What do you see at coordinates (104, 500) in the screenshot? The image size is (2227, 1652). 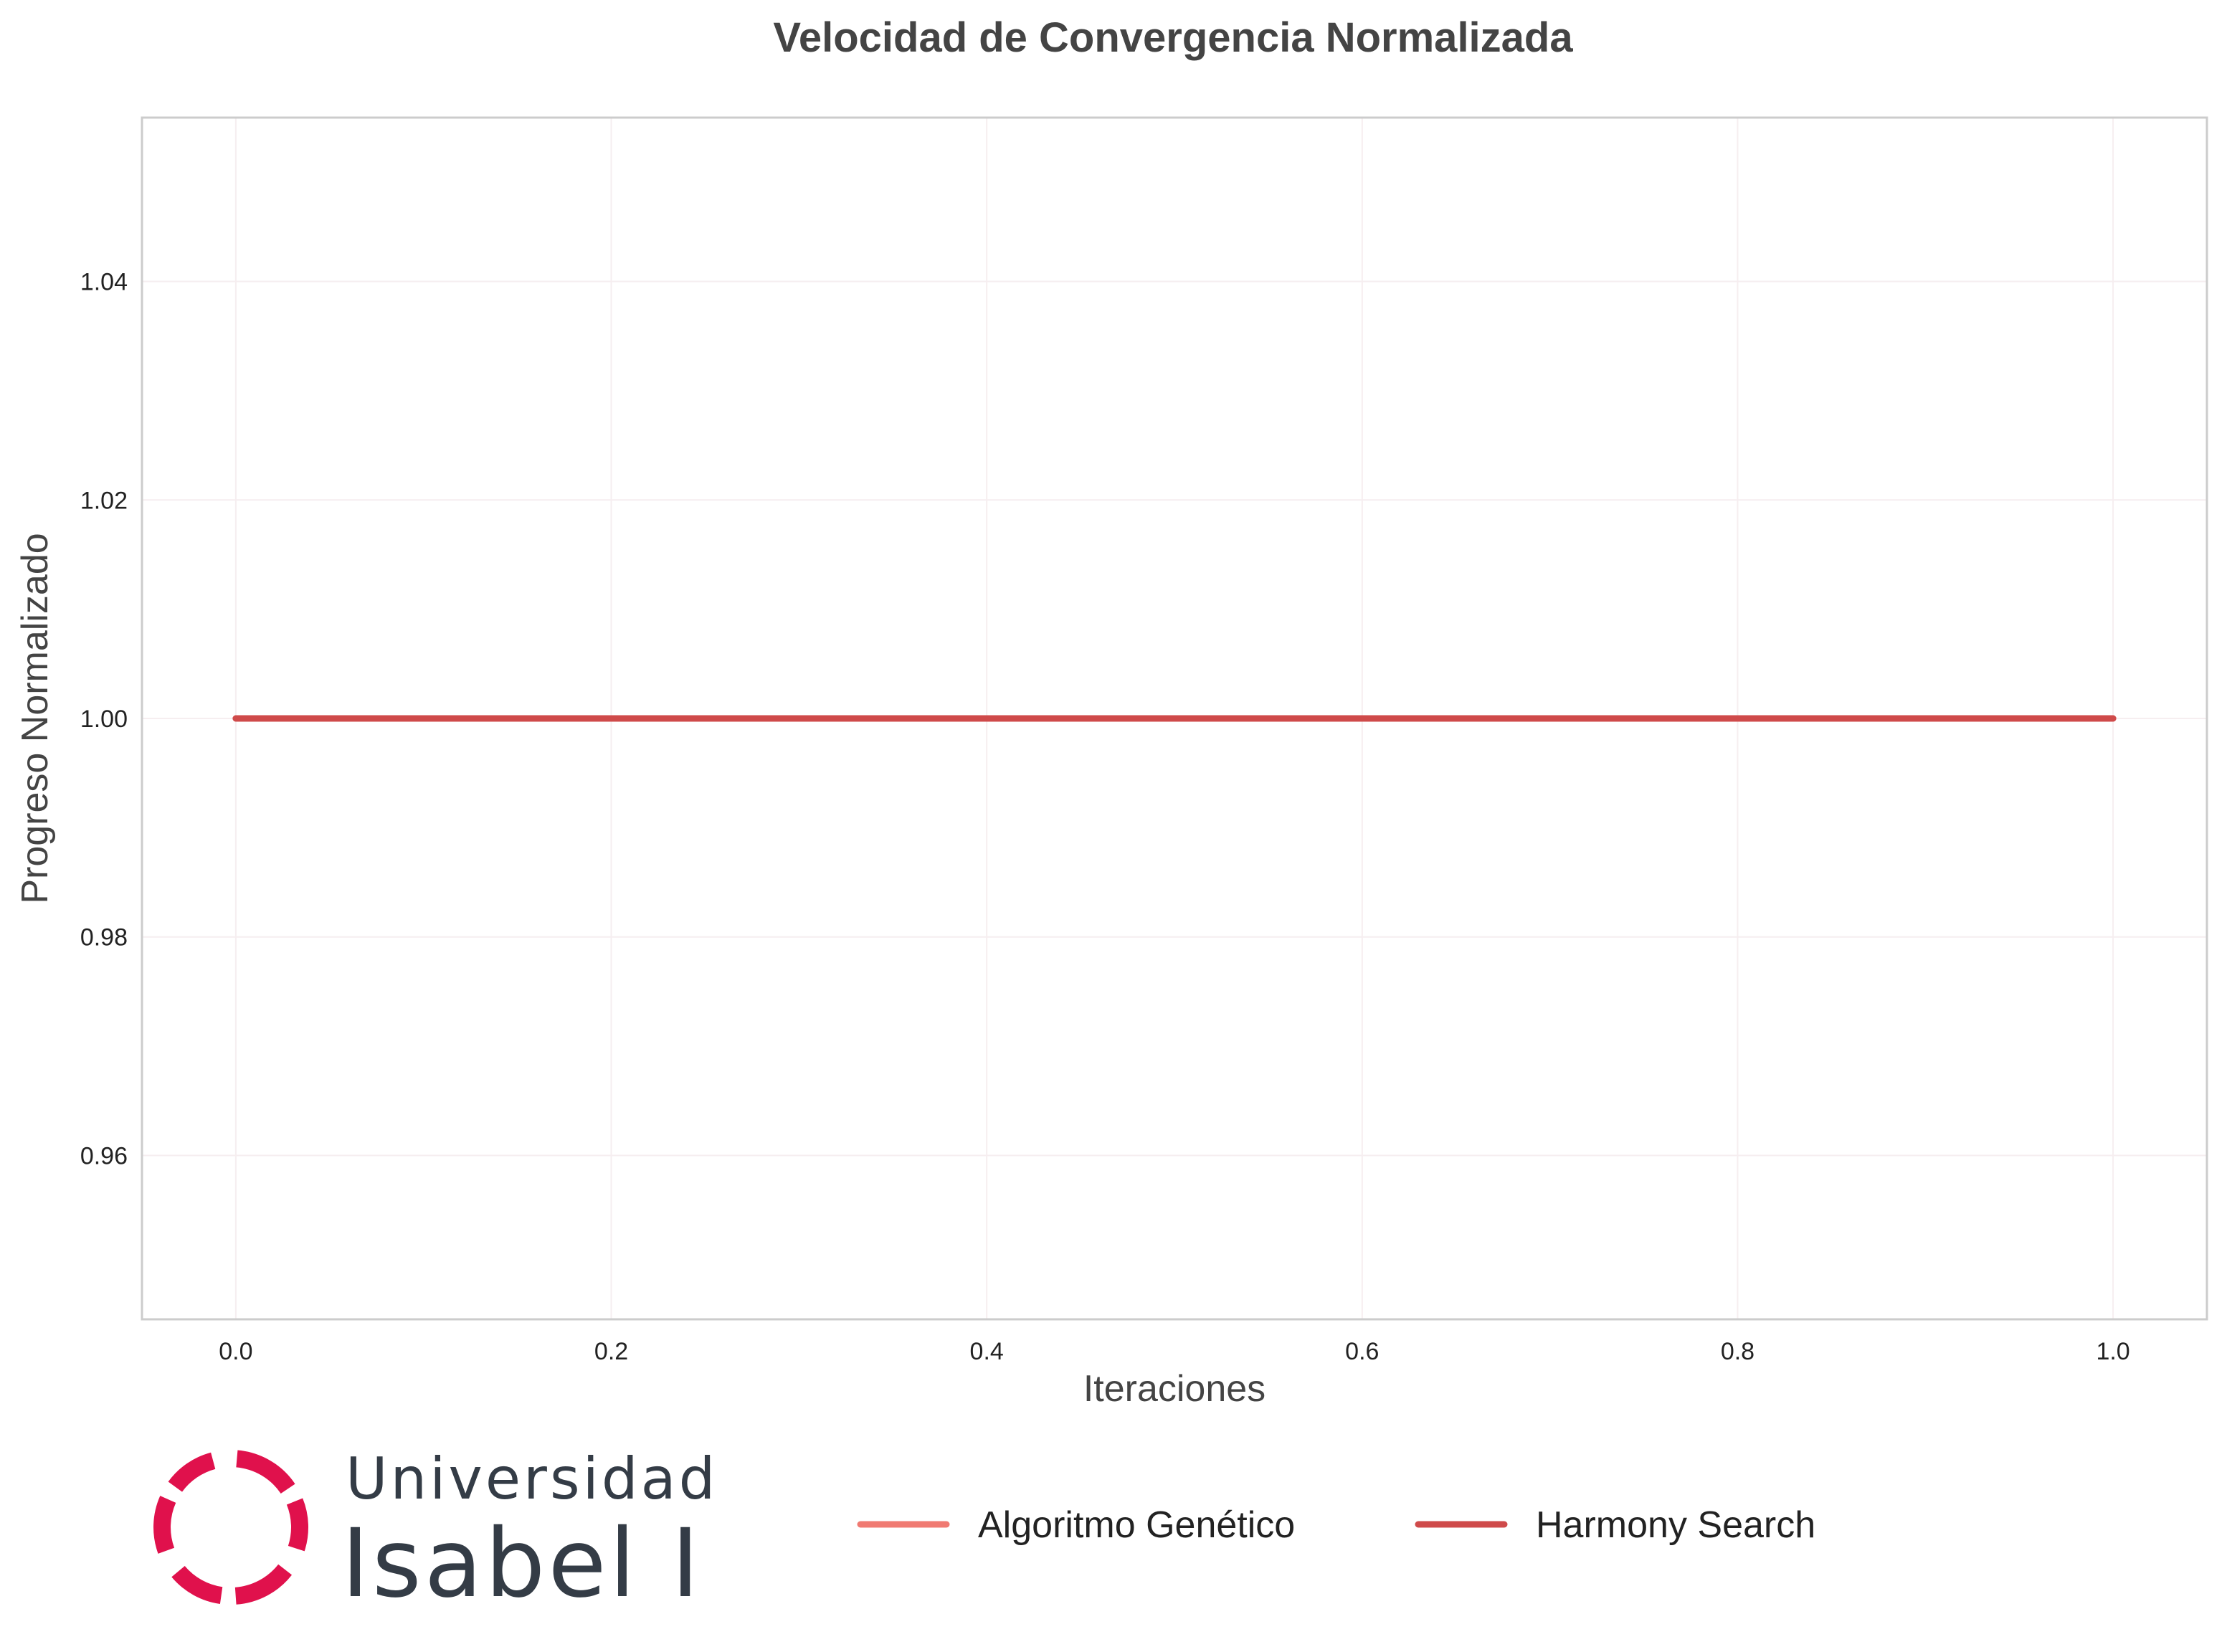 I see `y-tick-label: 1.02` at bounding box center [104, 500].